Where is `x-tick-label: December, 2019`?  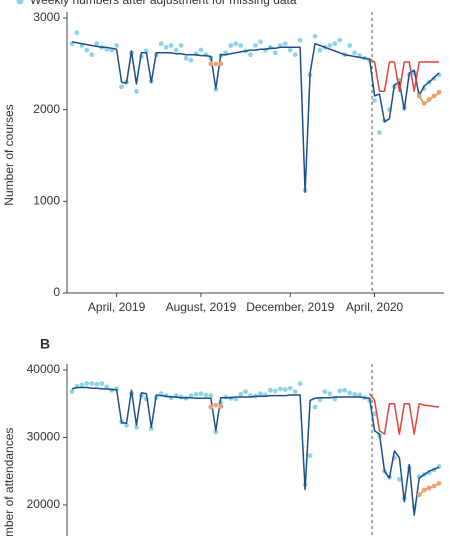 x-tick-label: December, 2019 is located at coordinates (290, 307).